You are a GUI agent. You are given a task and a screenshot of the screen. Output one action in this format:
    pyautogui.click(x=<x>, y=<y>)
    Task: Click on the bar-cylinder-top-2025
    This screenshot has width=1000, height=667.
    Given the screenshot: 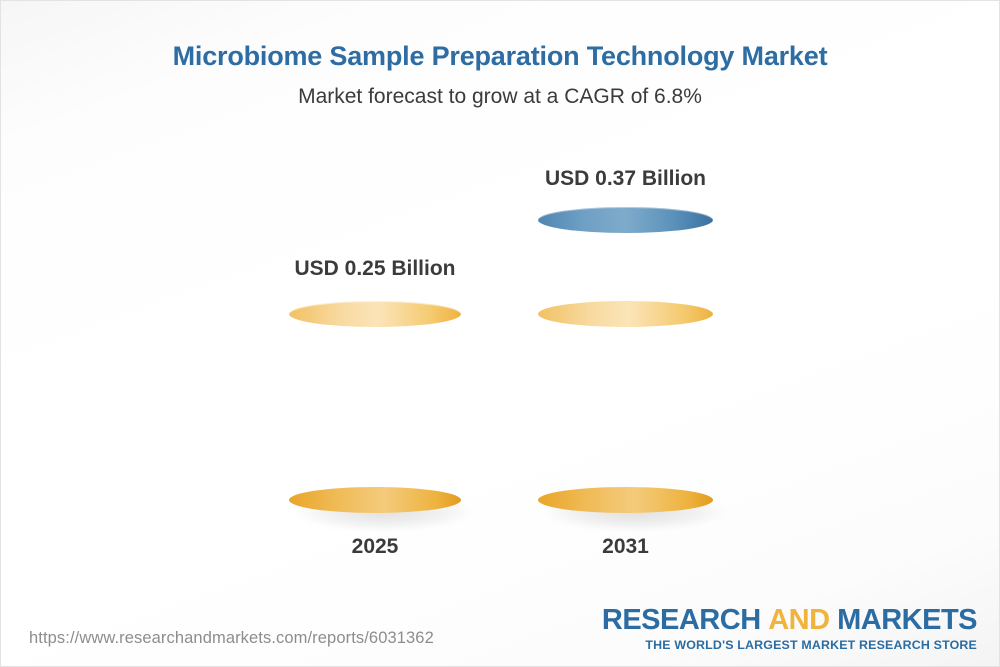 What is the action you would take?
    pyautogui.click(x=375, y=314)
    